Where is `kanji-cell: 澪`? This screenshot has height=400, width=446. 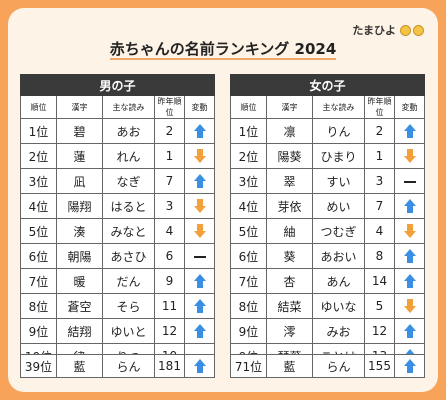 kanji-cell: 澪 is located at coordinates (289, 331).